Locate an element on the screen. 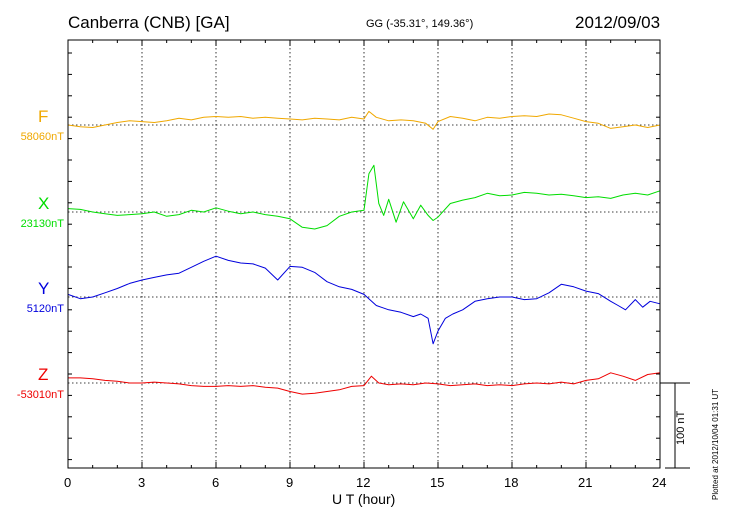  x-tick-label-9: 9 is located at coordinates (290, 482).